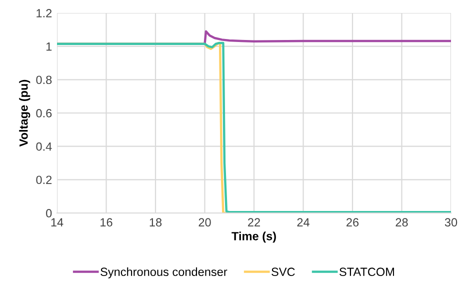 The height and width of the screenshot is (289, 469). What do you see at coordinates (156, 222) in the screenshot?
I see `x-tick-label: 18` at bounding box center [156, 222].